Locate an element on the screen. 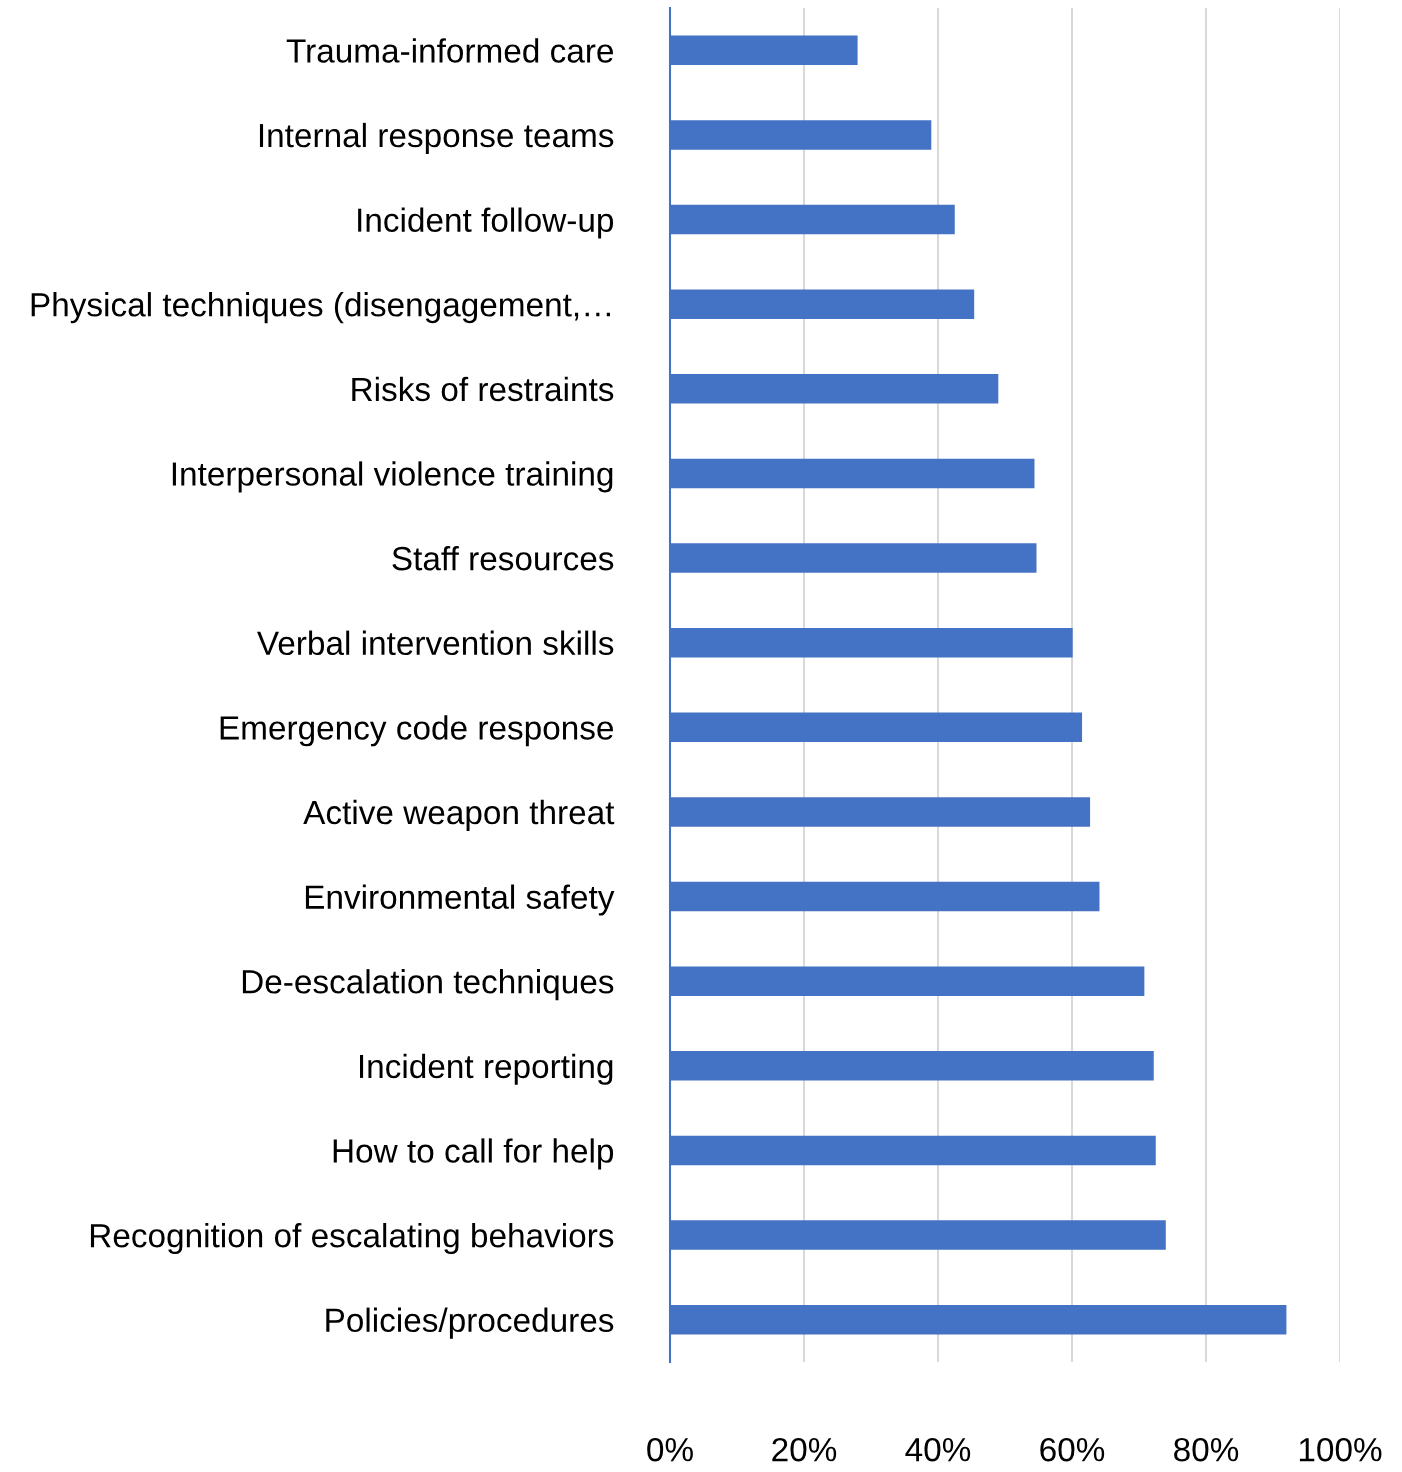 Image resolution: width=1402 pixels, height=1472 pixels. y-tick-label: Trauma-informed care is located at coordinates (449, 50).